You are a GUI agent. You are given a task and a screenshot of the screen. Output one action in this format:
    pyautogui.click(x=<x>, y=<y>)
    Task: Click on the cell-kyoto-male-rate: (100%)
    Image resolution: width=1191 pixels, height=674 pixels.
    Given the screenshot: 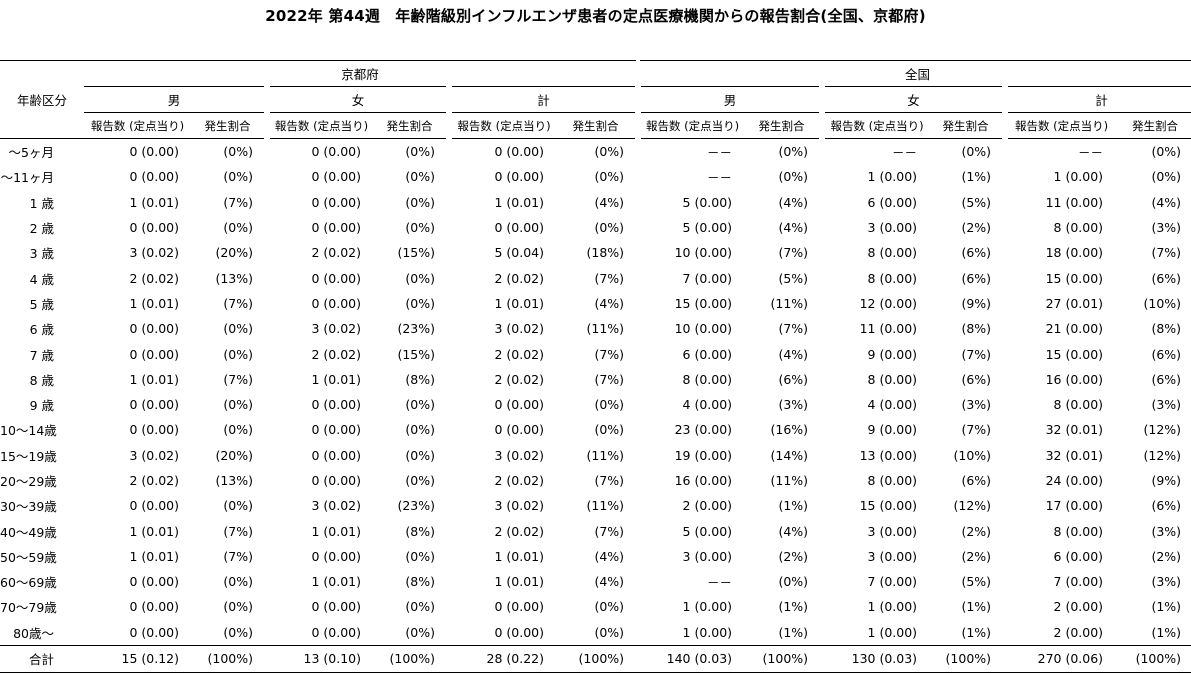 What is the action you would take?
    pyautogui.click(x=229, y=658)
    